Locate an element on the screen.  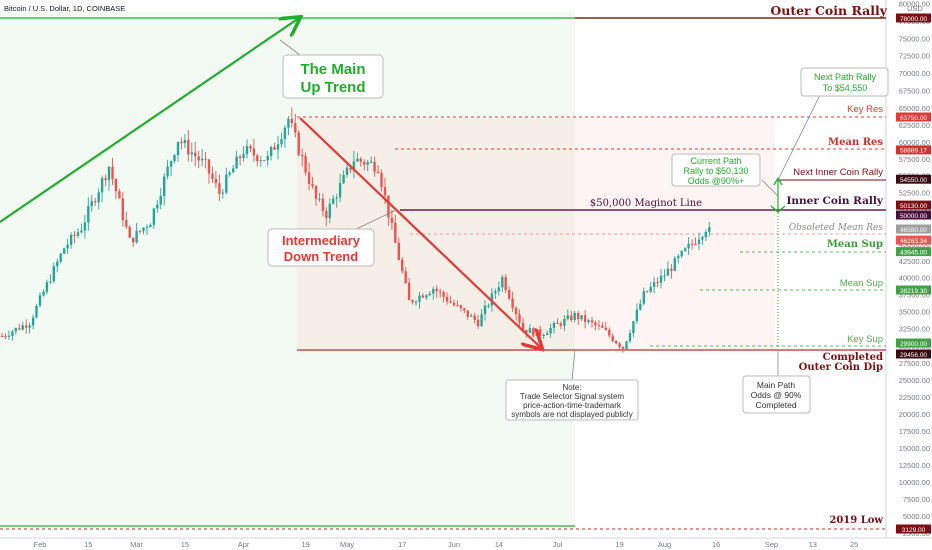
price-tick: 40000.00 is located at coordinates (914, 278).